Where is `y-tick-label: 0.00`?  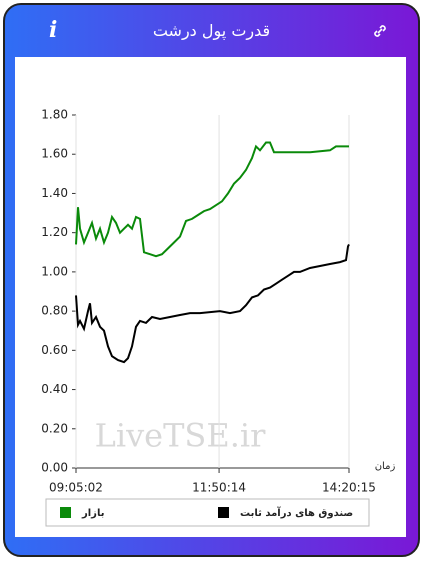 y-tick-label: 0.00 is located at coordinates (54, 468).